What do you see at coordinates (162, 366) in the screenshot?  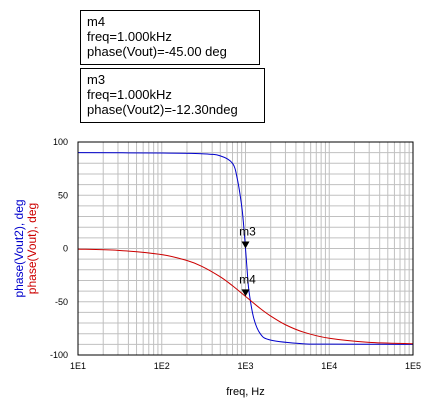 I see `x-tick-label: 1E2` at bounding box center [162, 366].